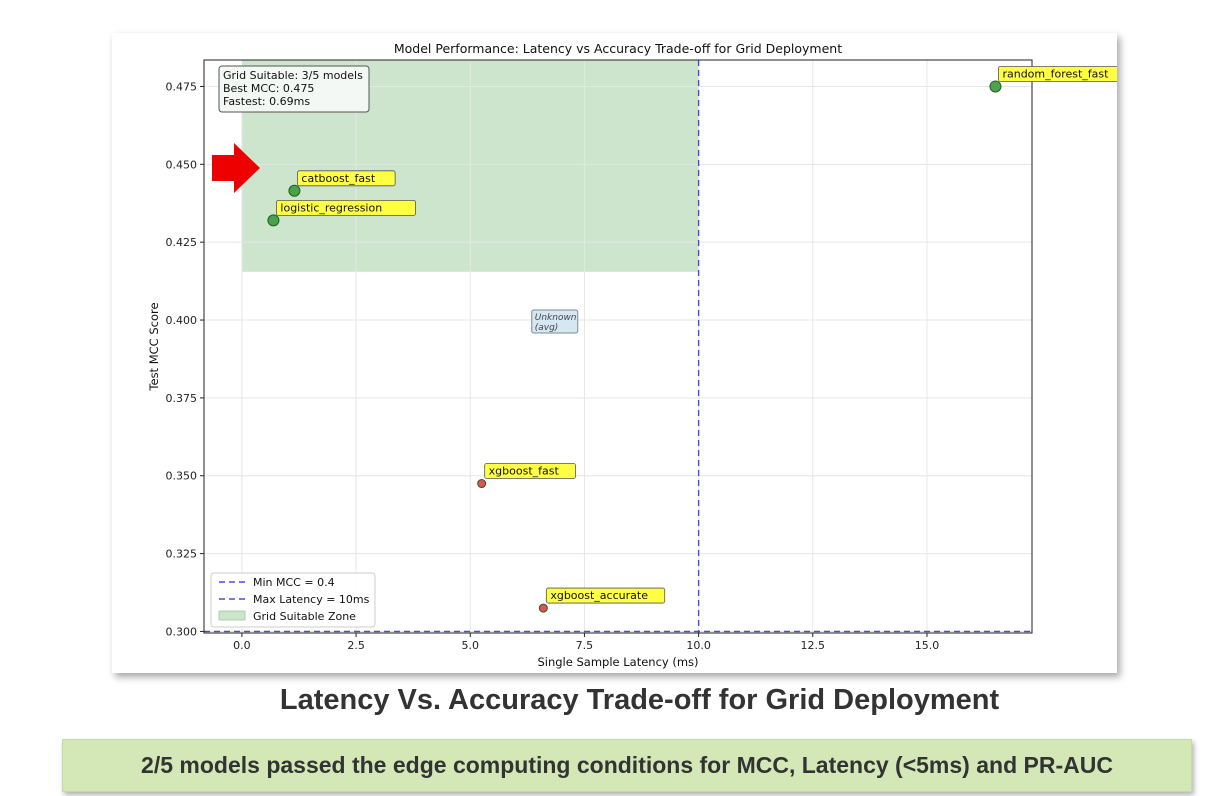 The height and width of the screenshot is (796, 1219). What do you see at coordinates (232, 615) in the screenshot?
I see `legend-swatch-zone` at bounding box center [232, 615].